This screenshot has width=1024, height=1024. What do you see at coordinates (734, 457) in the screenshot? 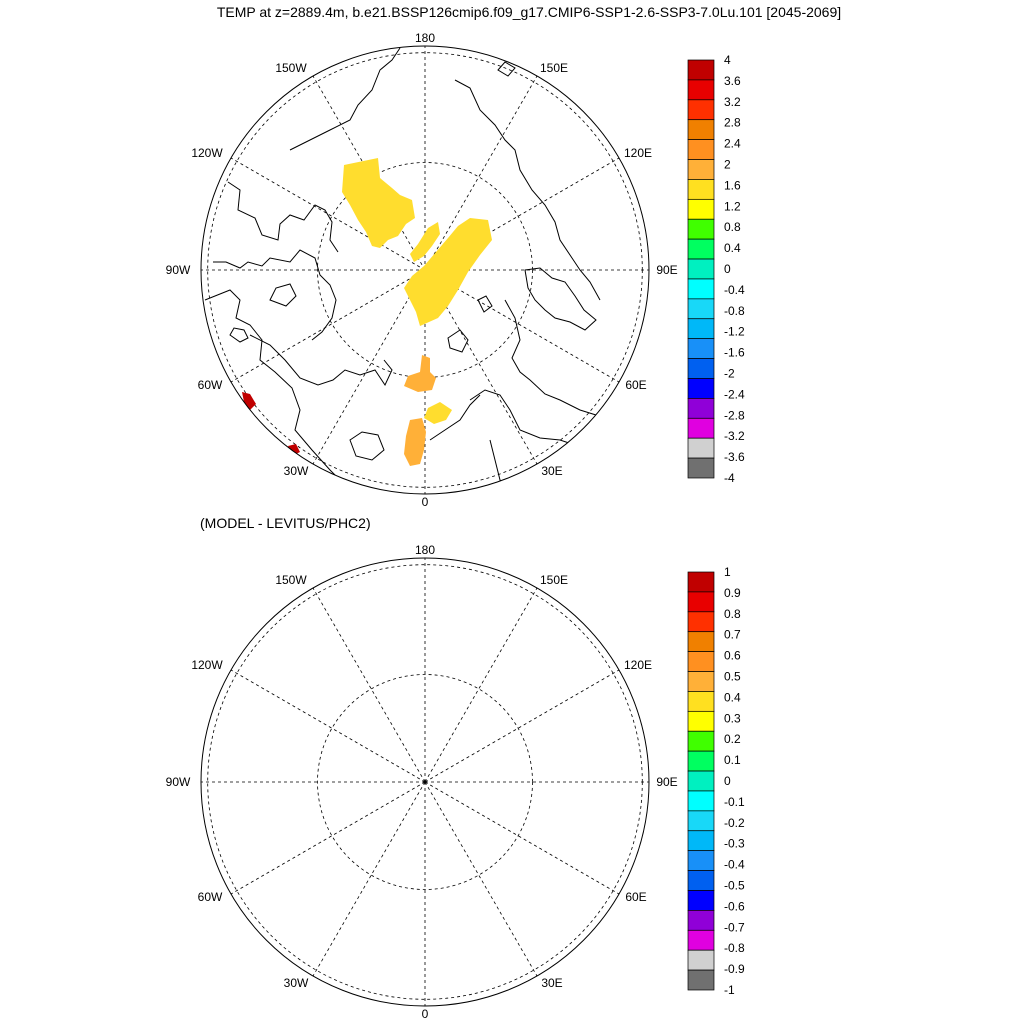
I see `colorbar-tick-label: -3.6` at bounding box center [734, 457].